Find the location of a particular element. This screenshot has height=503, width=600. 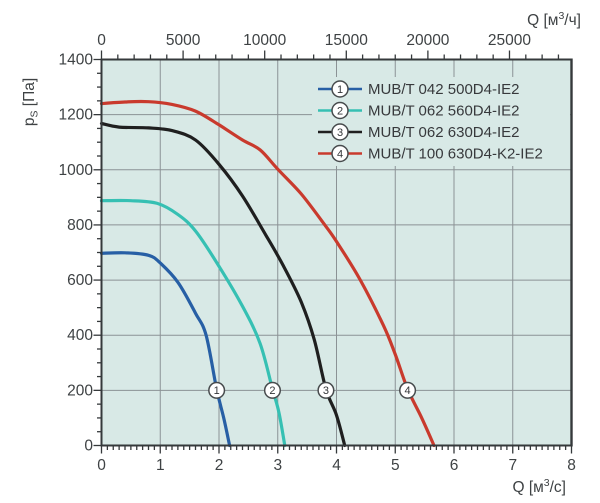

x-bottom-tick-label: 2 is located at coordinates (219, 465).